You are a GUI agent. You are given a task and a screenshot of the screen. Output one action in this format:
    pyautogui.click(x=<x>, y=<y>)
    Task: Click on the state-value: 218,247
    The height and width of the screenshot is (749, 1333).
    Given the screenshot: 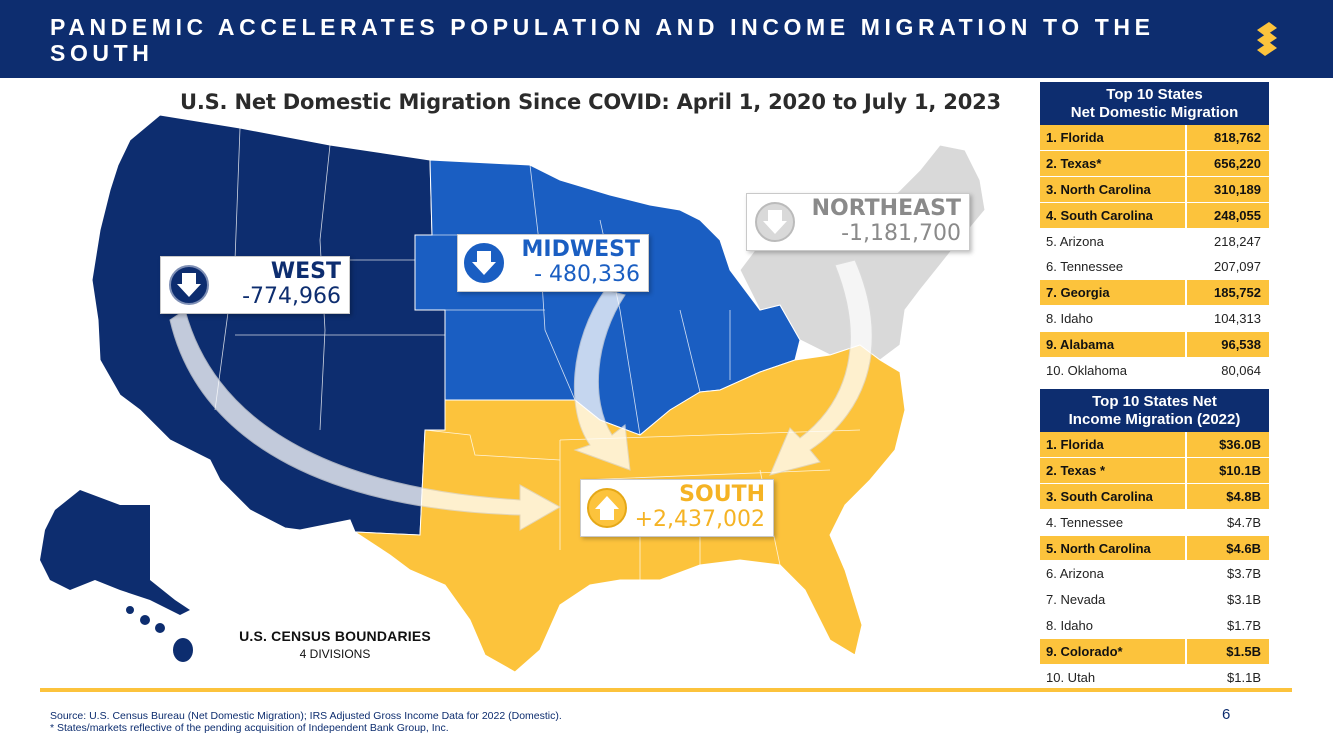 What is the action you would take?
    pyautogui.click(x=1237, y=241)
    